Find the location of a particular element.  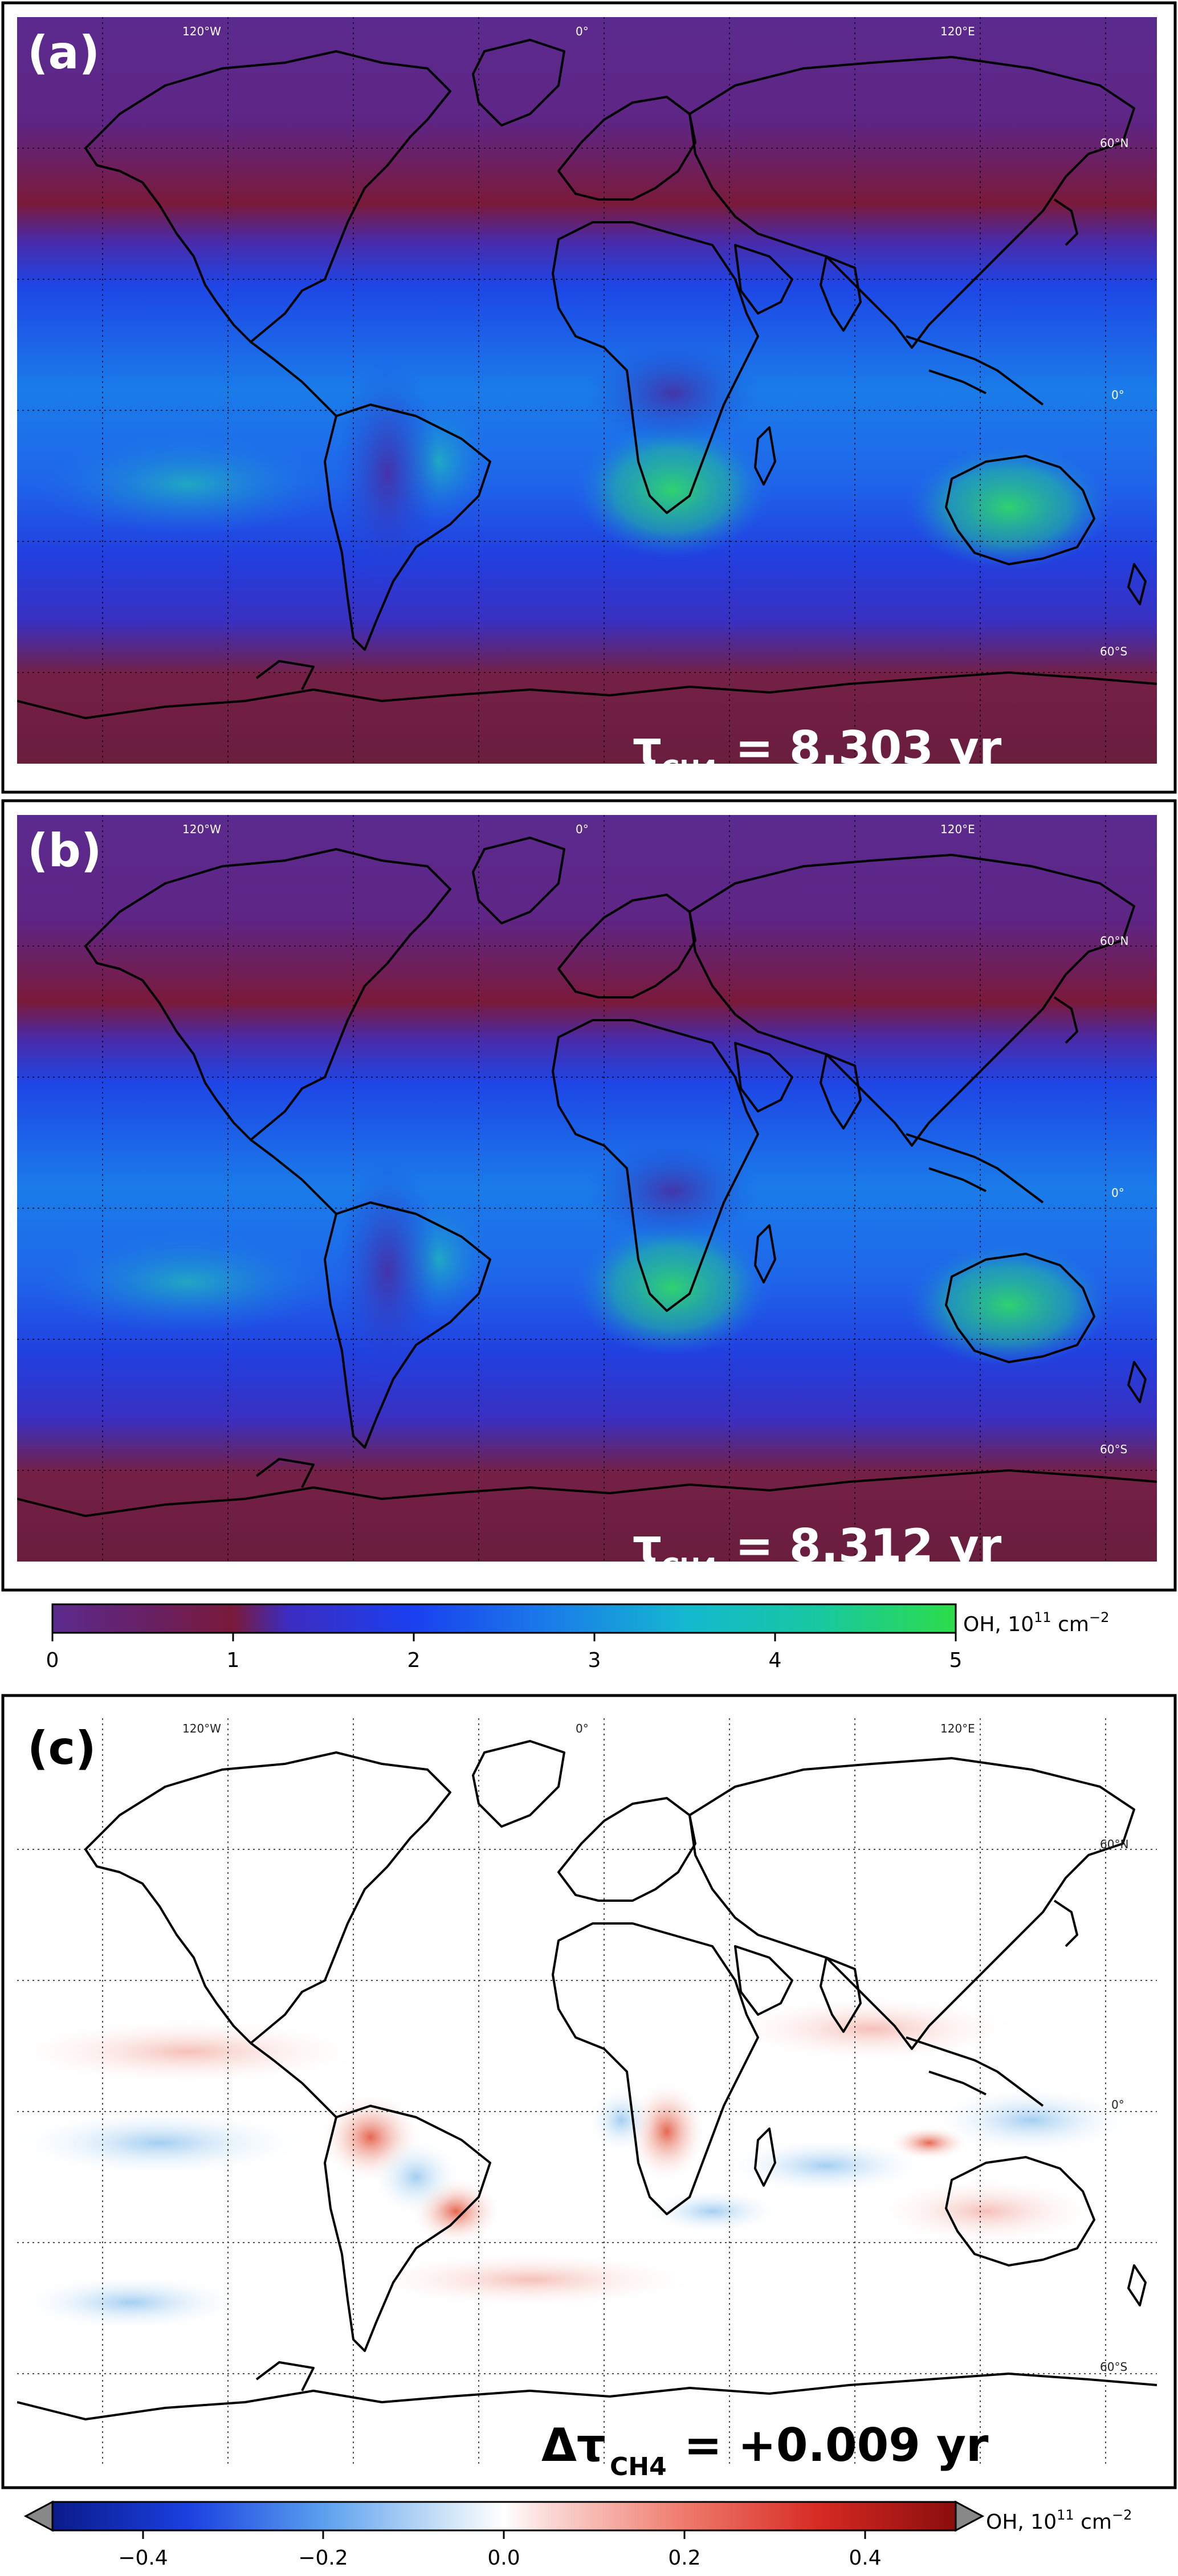

panel-c-lat-label-60n: 60°N is located at coordinates (1114, 1844).